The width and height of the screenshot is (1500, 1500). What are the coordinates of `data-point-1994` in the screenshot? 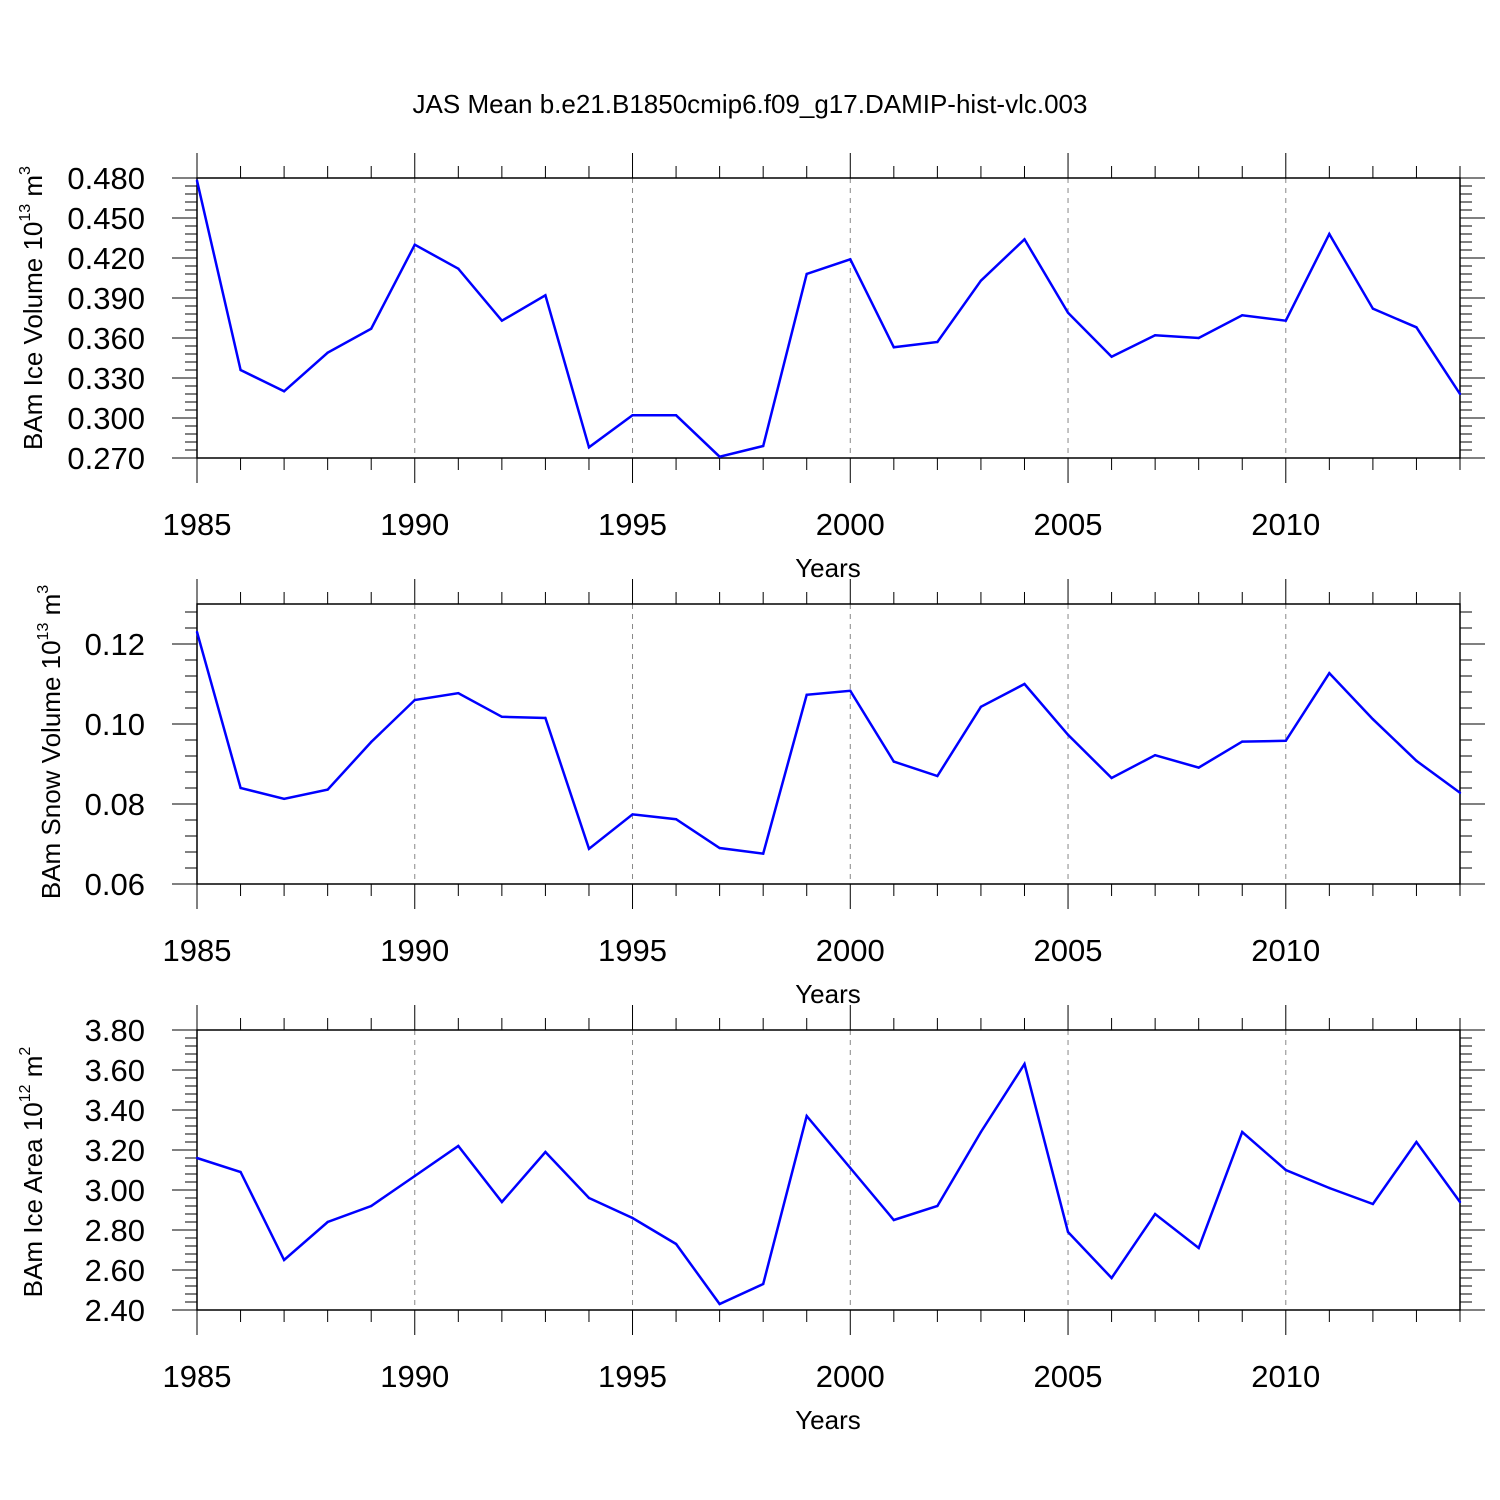 It's located at (589, 1198).